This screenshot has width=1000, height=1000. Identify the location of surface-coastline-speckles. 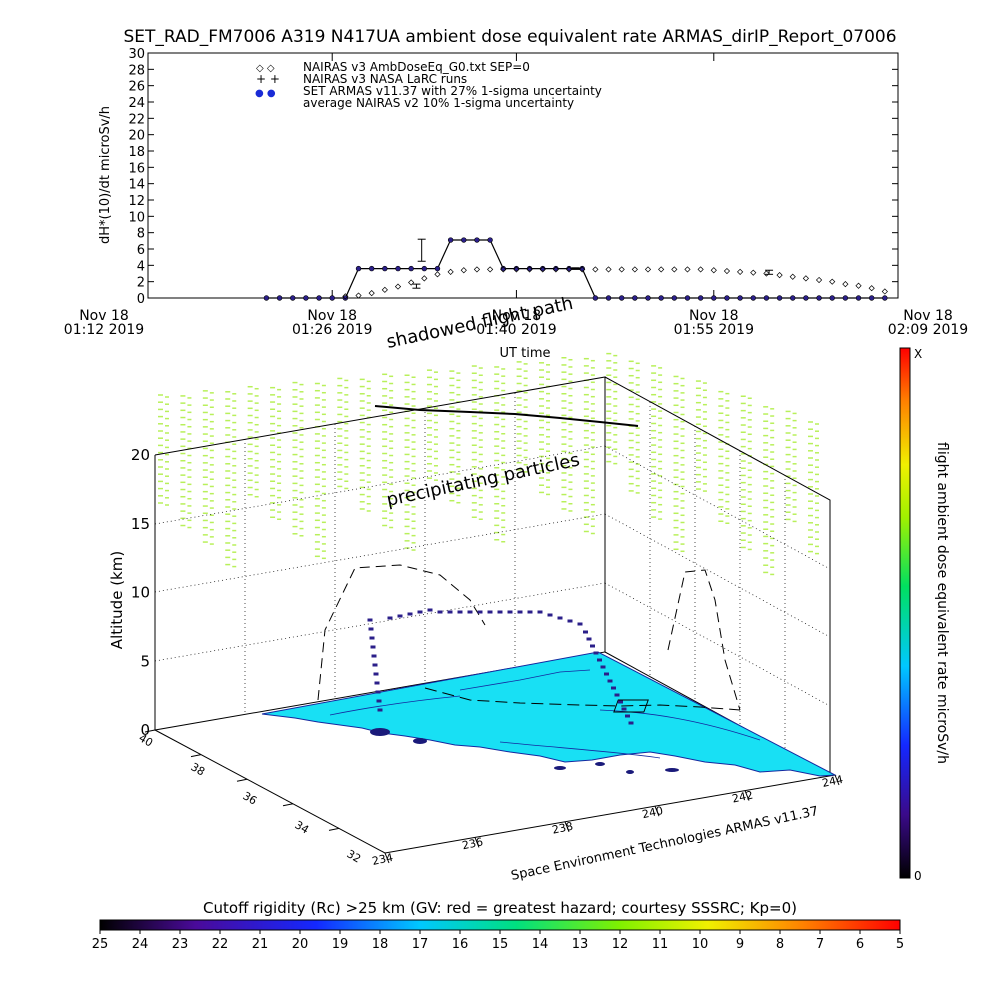
(524, 751).